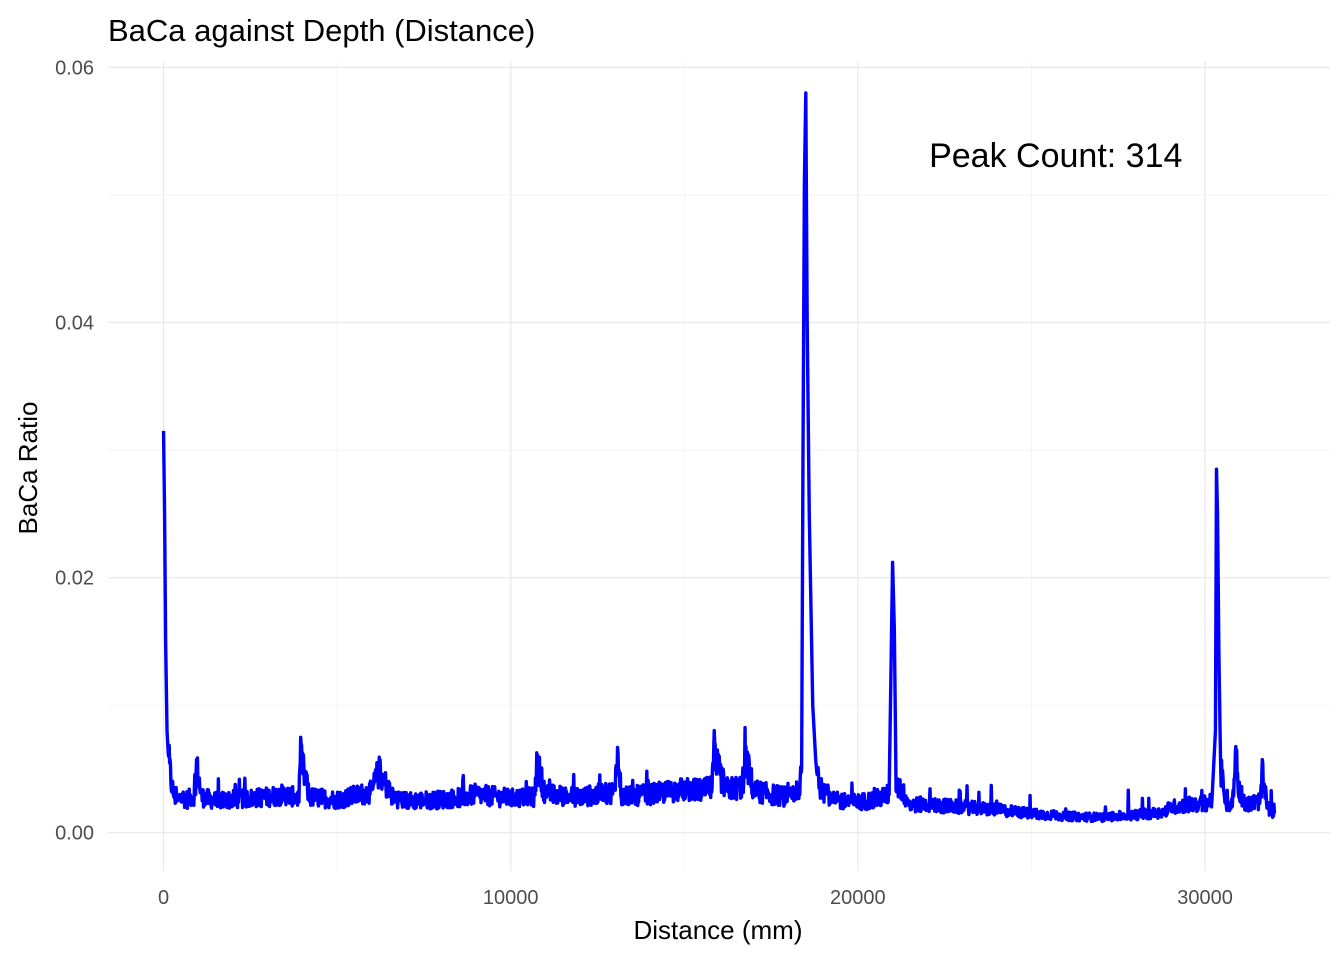  What do you see at coordinates (1205, 898) in the screenshot?
I see `x-tick-label: 30000` at bounding box center [1205, 898].